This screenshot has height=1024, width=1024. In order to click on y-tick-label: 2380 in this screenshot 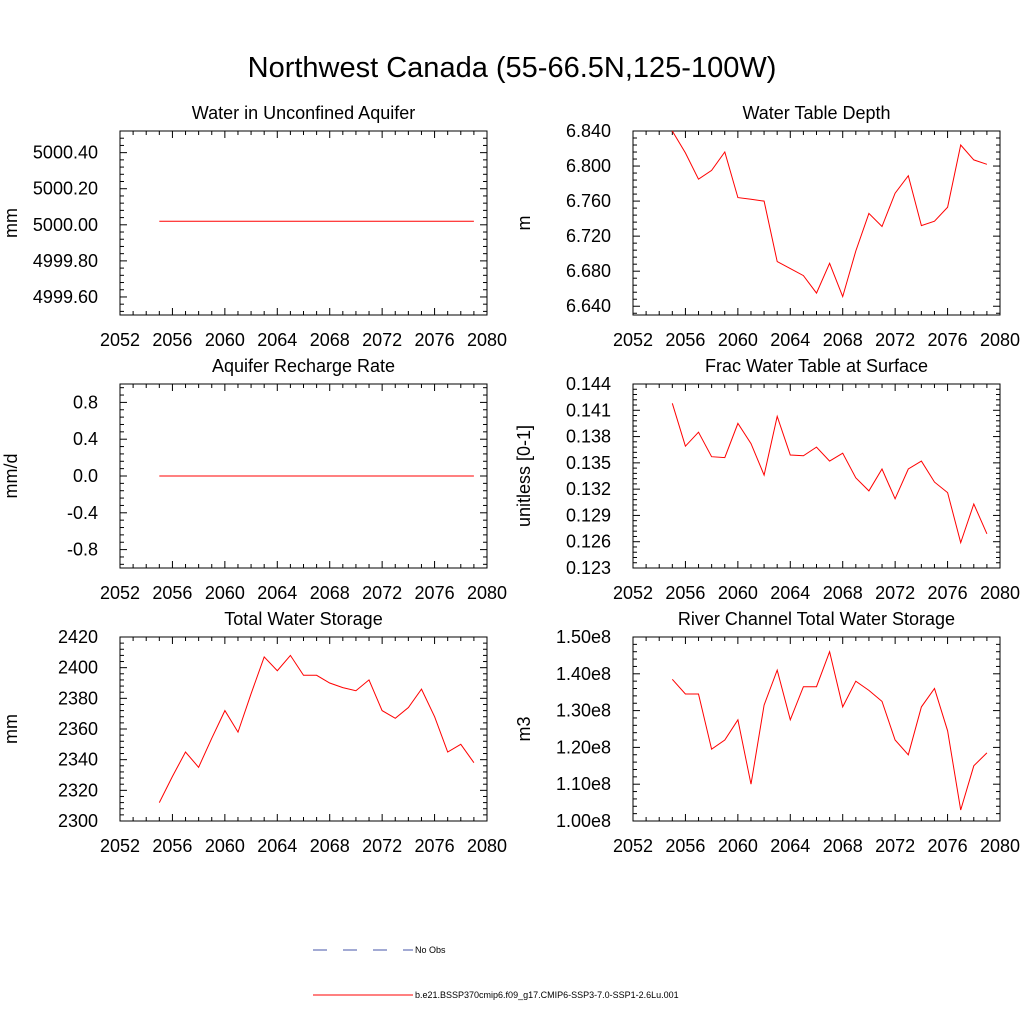, I will do `click(78, 698)`.